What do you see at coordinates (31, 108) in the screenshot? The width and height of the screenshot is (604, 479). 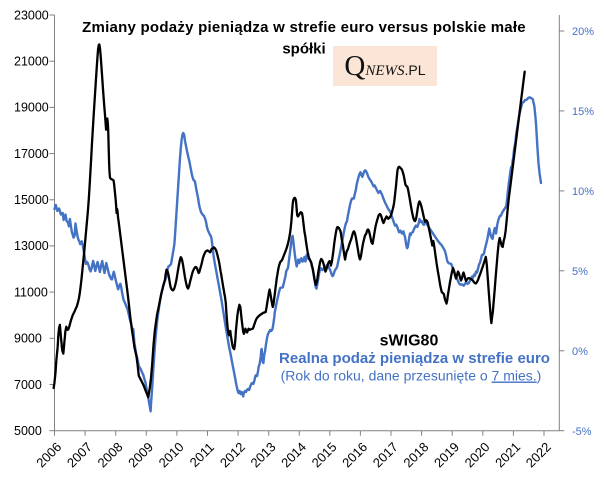 I see `svg-text: 19000` at bounding box center [31, 108].